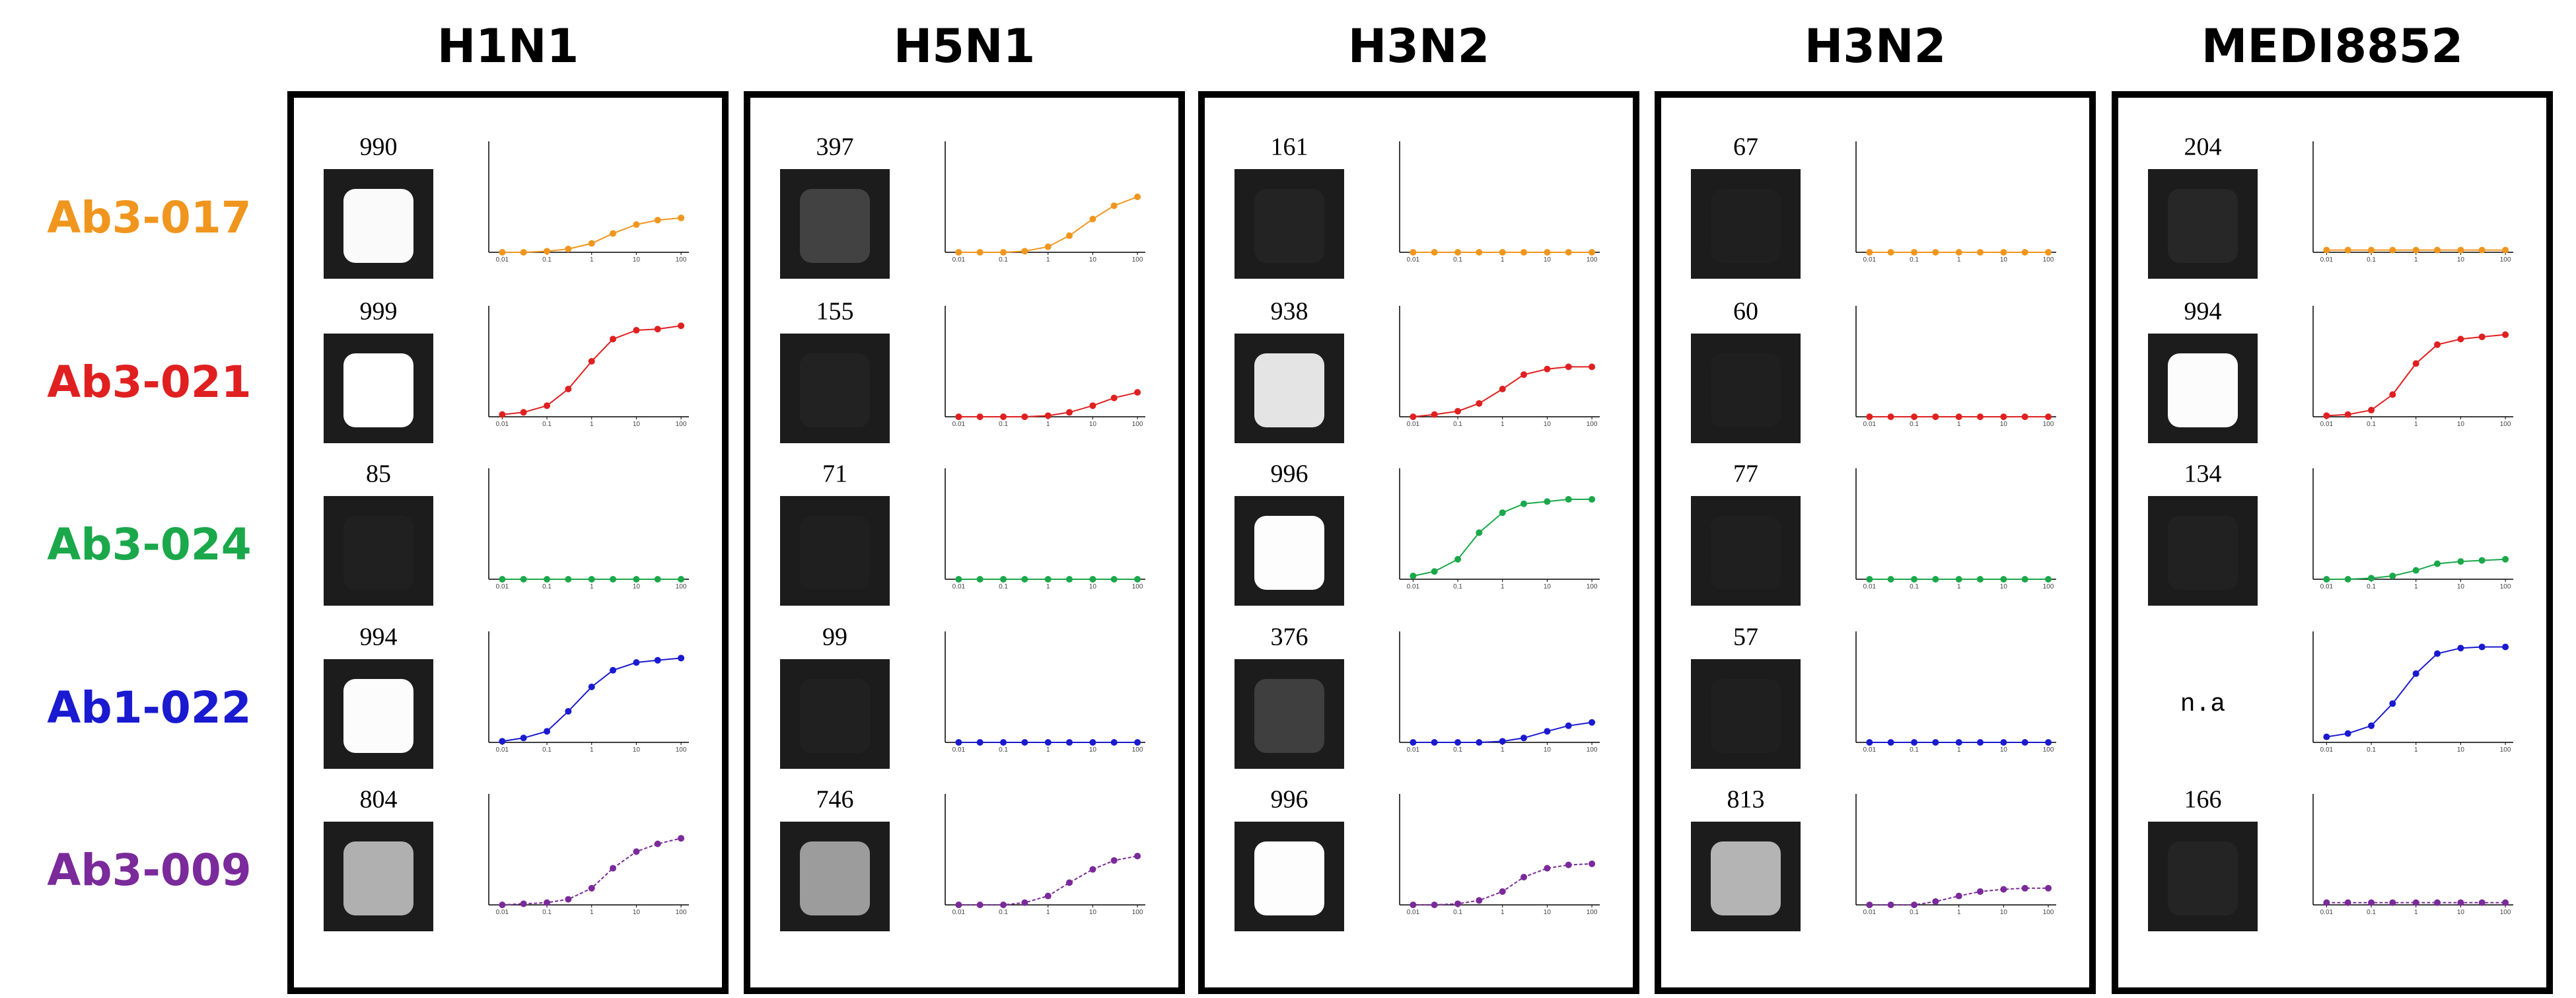 The height and width of the screenshot is (998, 2576). Describe the element at coordinates (1746, 312) in the screenshot. I see `score-label: 60` at that location.